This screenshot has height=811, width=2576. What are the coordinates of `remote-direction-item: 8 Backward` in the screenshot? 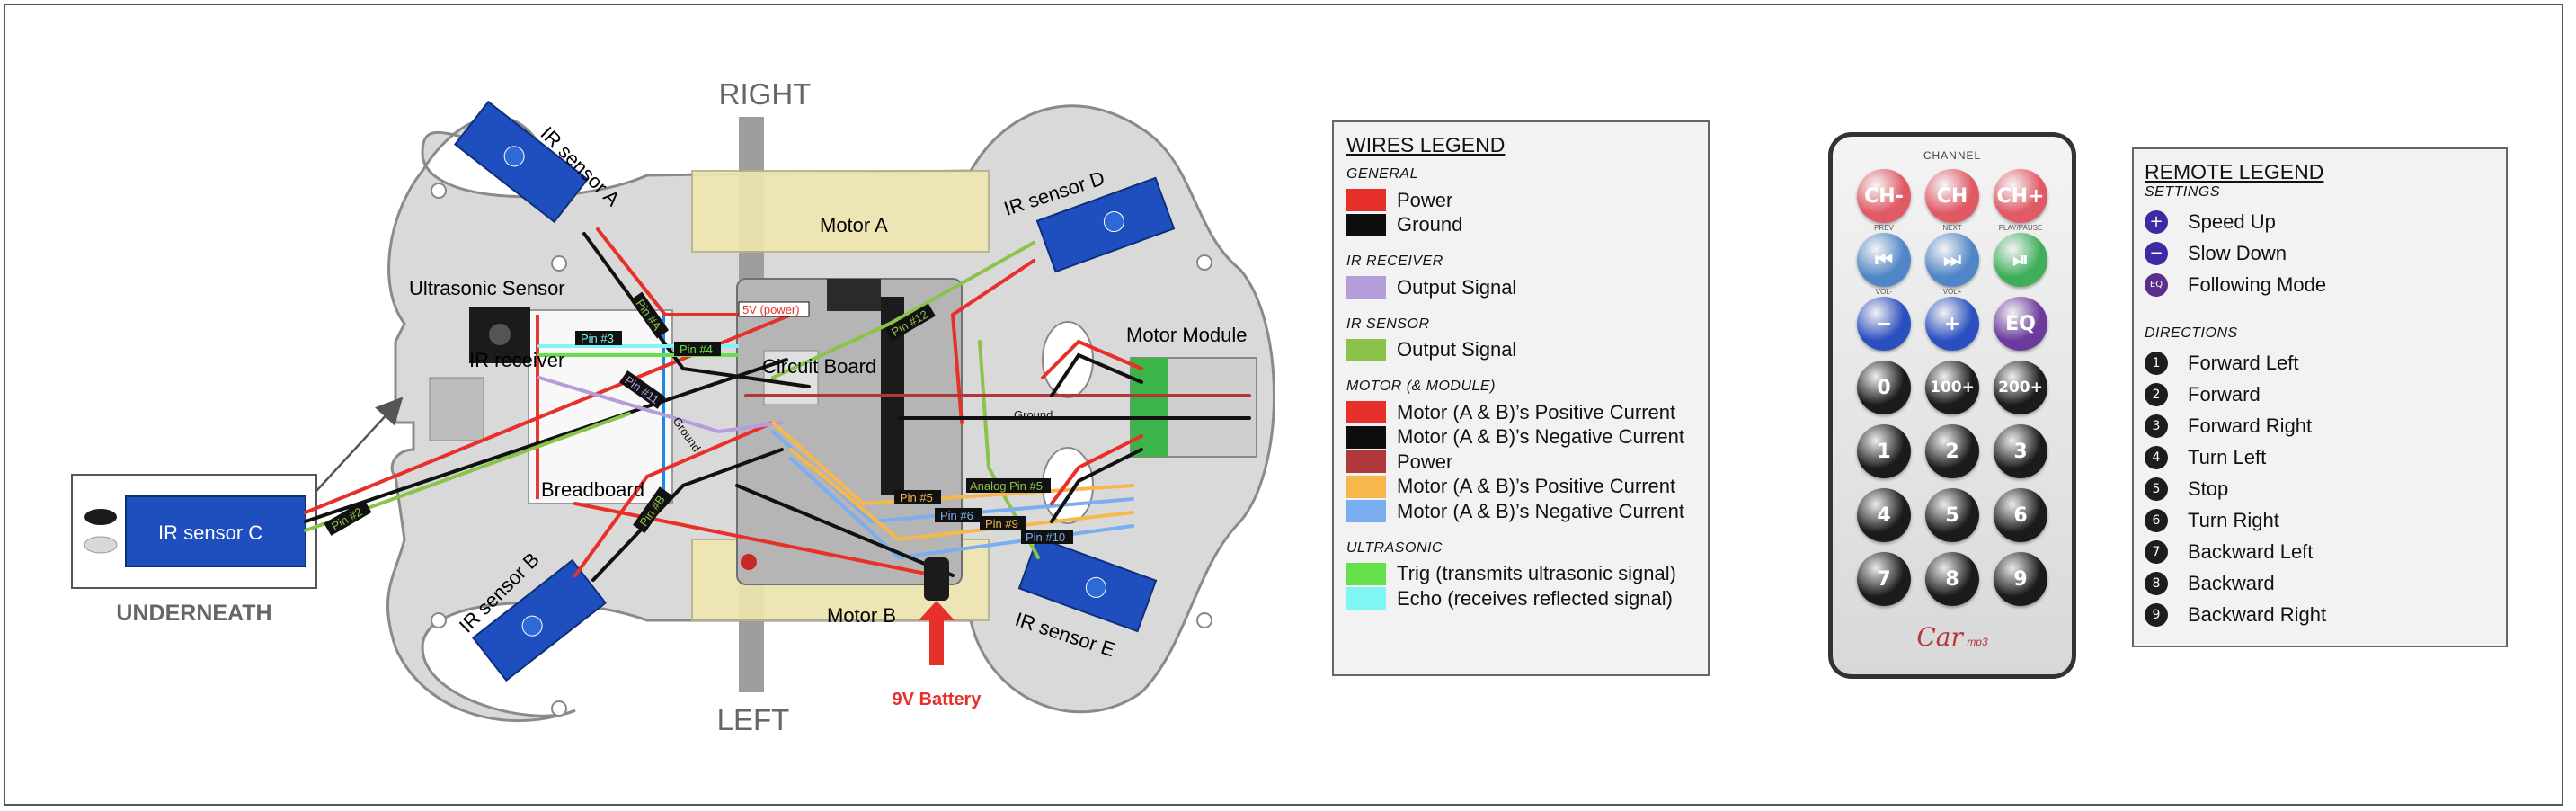 It's located at (2320, 583).